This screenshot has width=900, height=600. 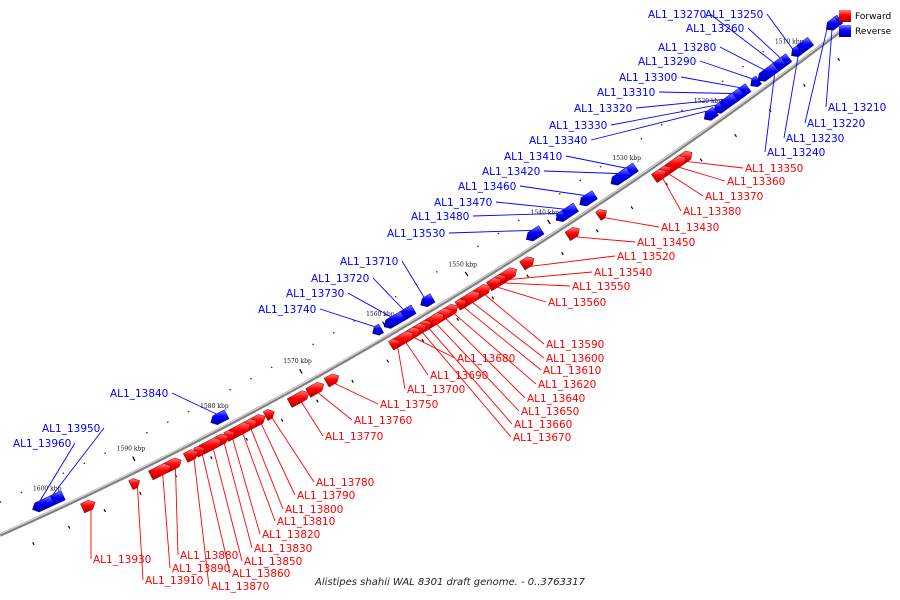 What do you see at coordinates (315, 294) in the screenshot?
I see `gene-label: AL1_13730` at bounding box center [315, 294].